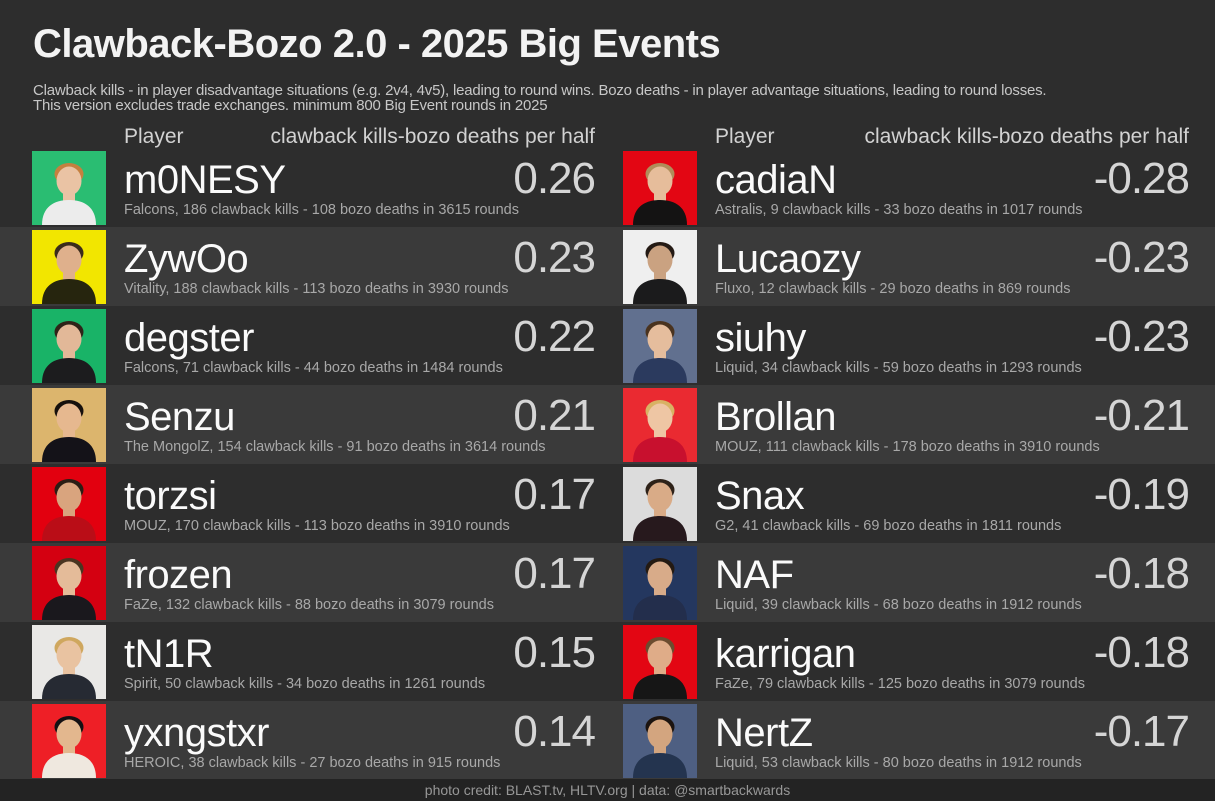 This screenshot has width=1215, height=801. I want to click on player-name: frozen, so click(178, 575).